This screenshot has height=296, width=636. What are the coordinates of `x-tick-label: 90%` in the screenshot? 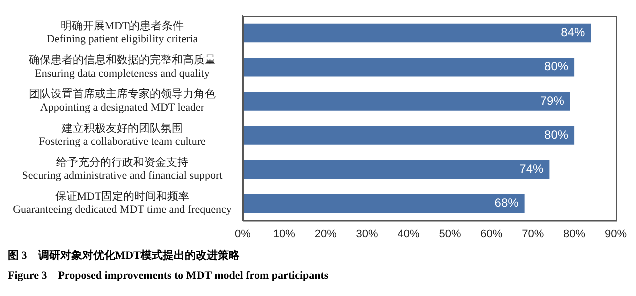 It's located at (616, 234).